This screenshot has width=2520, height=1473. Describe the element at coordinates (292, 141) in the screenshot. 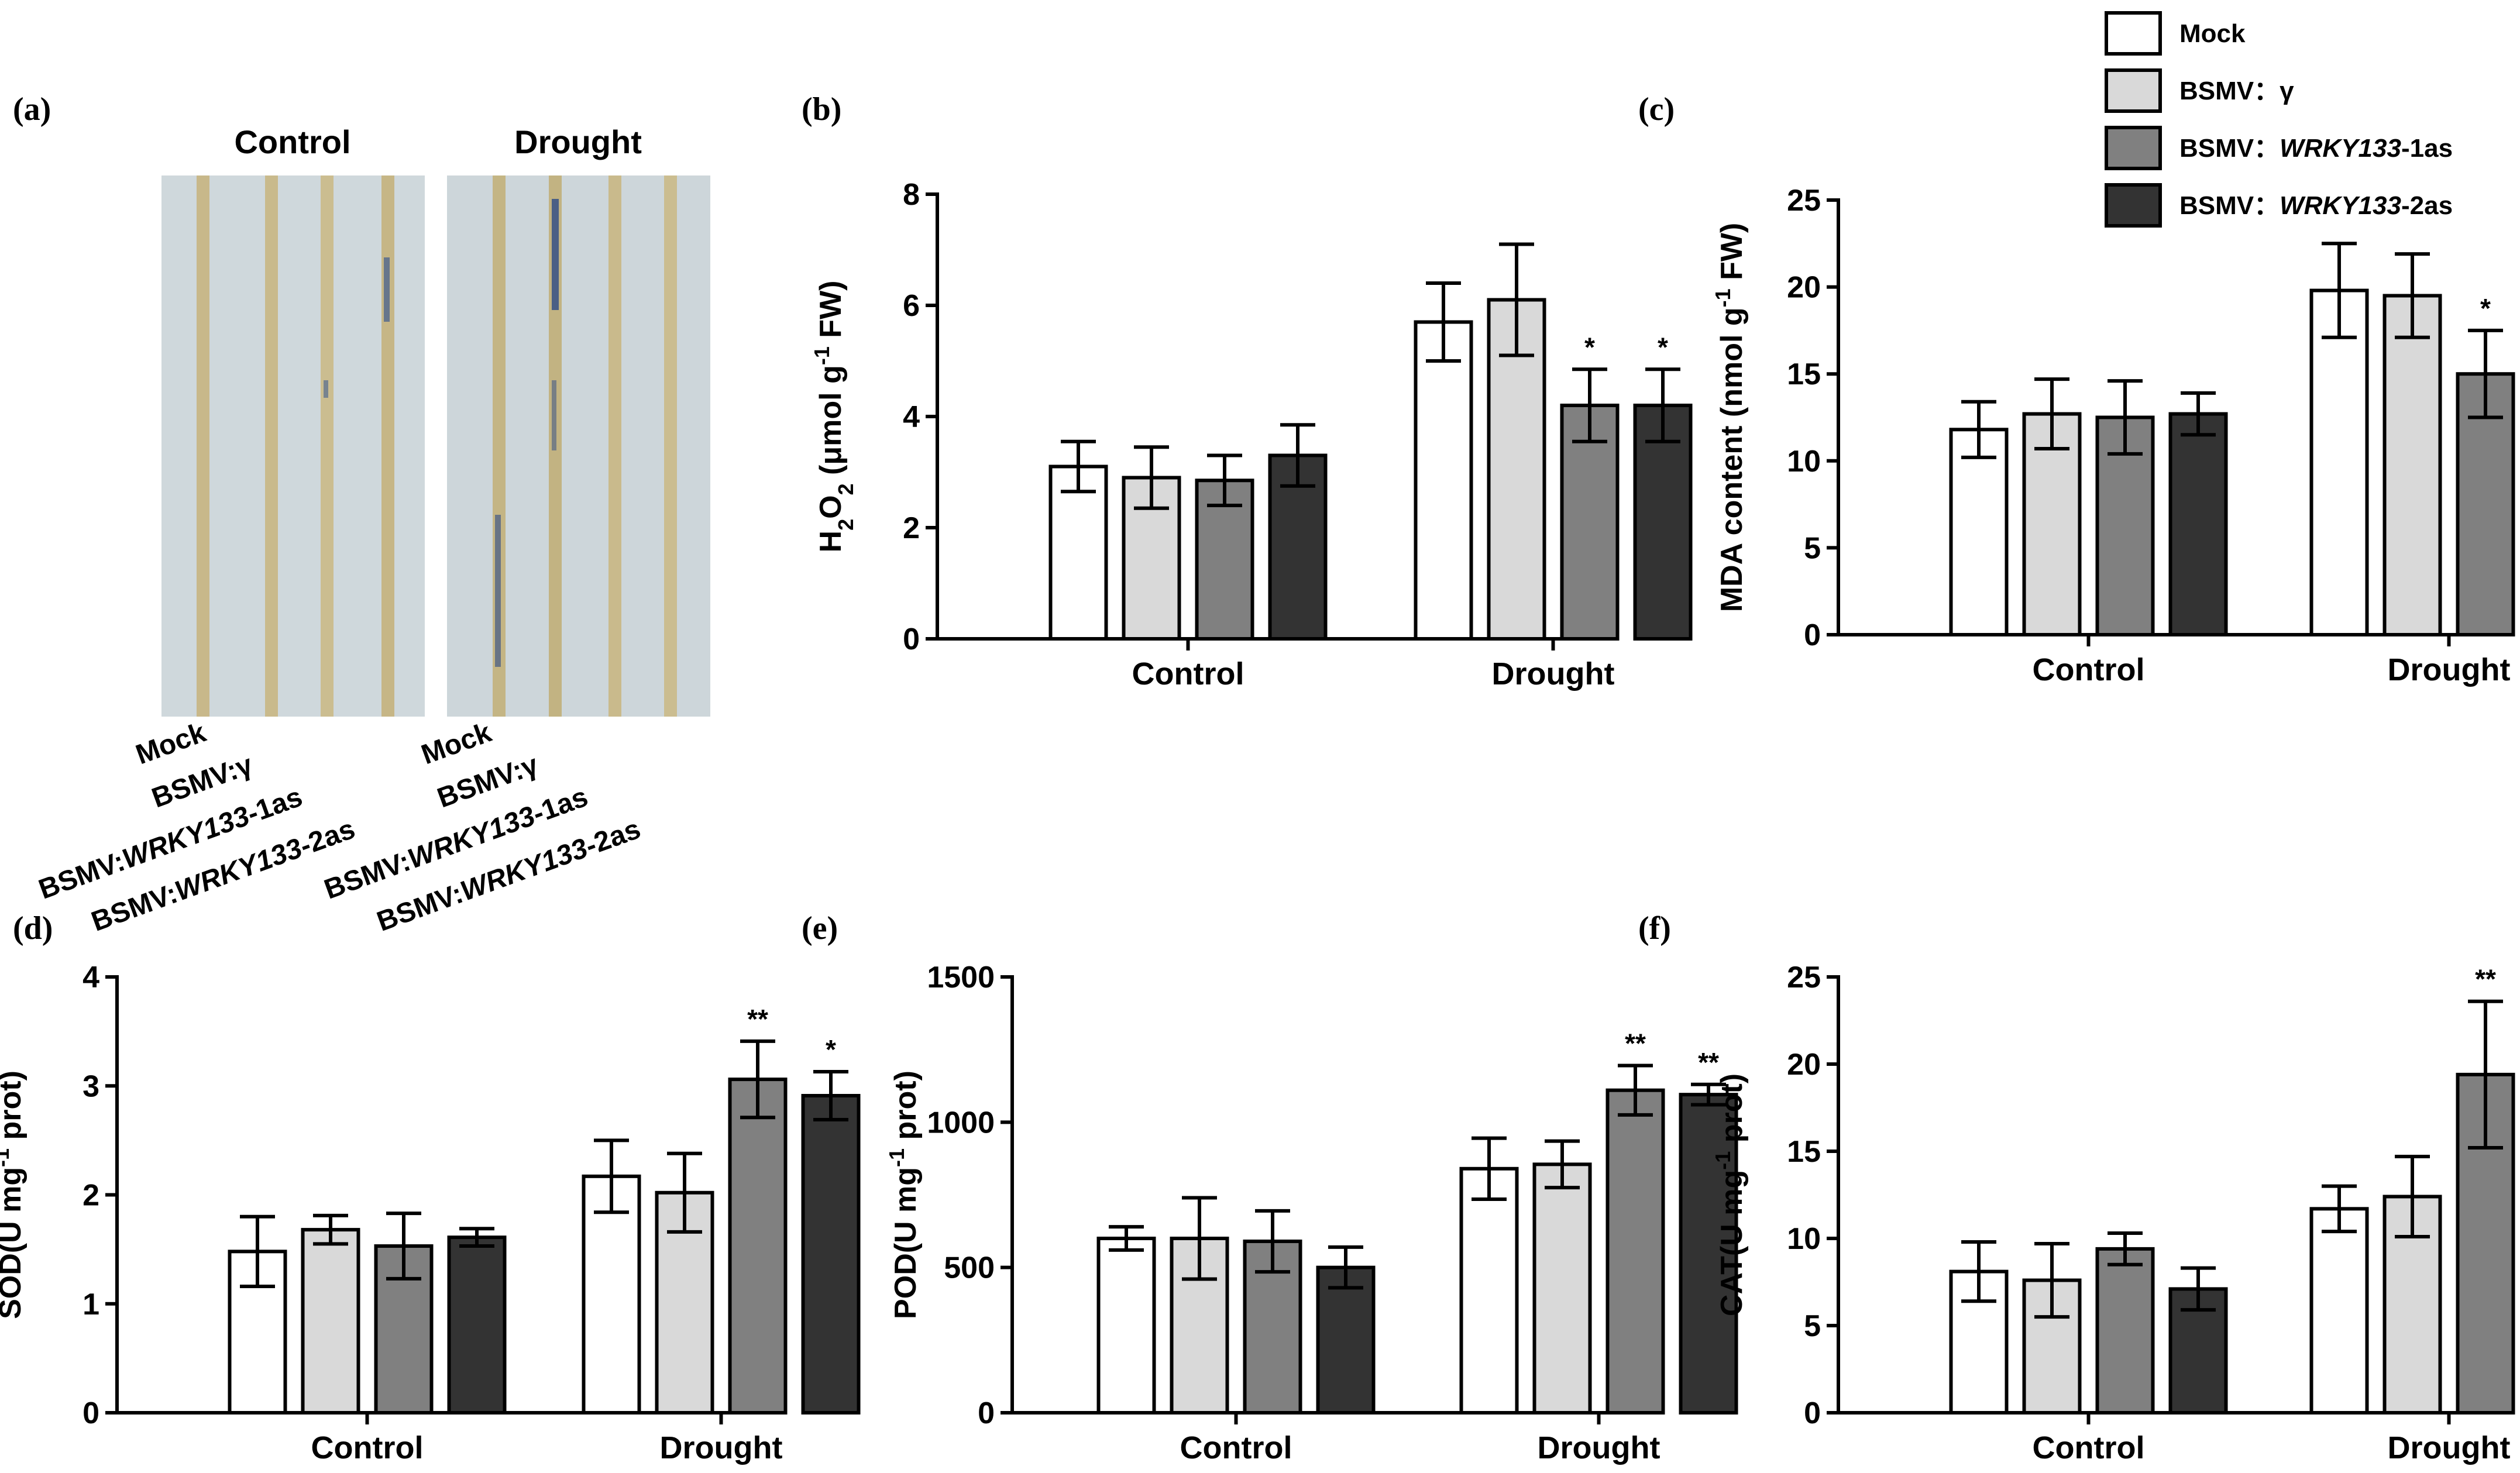

I see `photo-condition-control: Control` at that location.